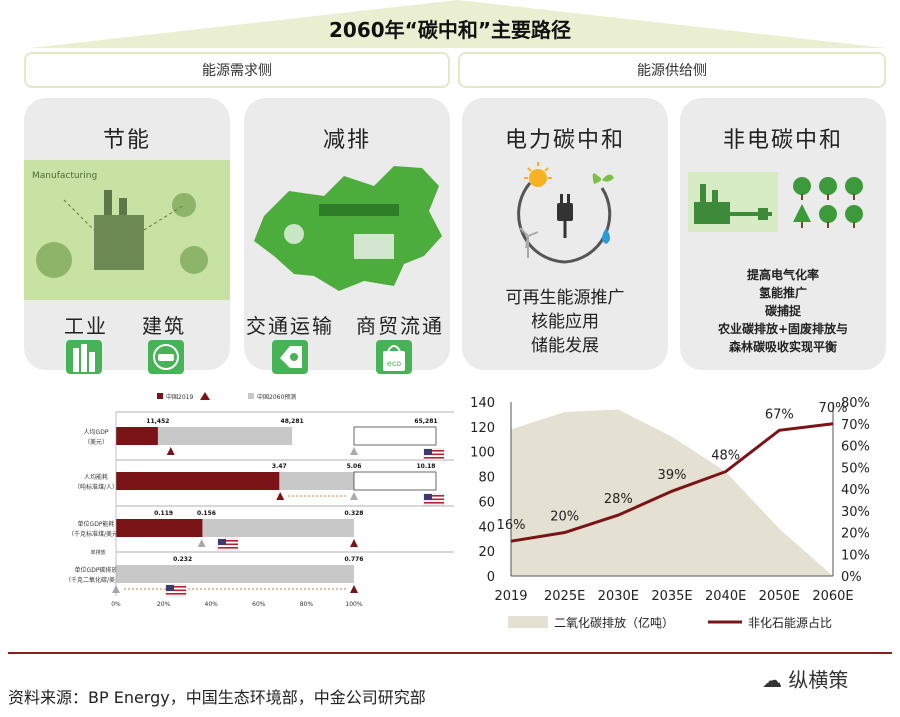  I want to click on data-label: 0.232, so click(182, 559).